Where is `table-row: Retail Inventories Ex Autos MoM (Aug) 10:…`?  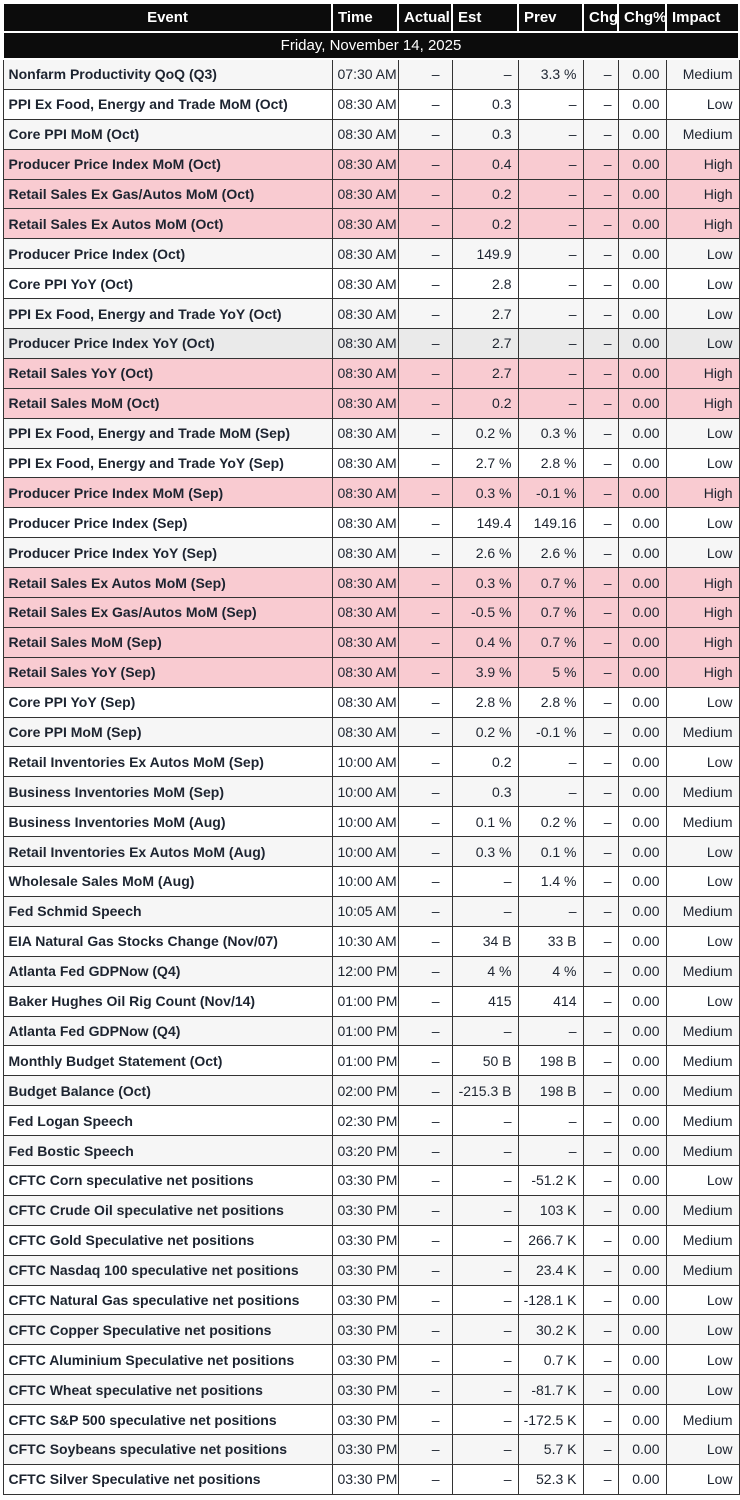 table-row: Retail Inventories Ex Autos MoM (Aug) 10:… is located at coordinates (371, 852).